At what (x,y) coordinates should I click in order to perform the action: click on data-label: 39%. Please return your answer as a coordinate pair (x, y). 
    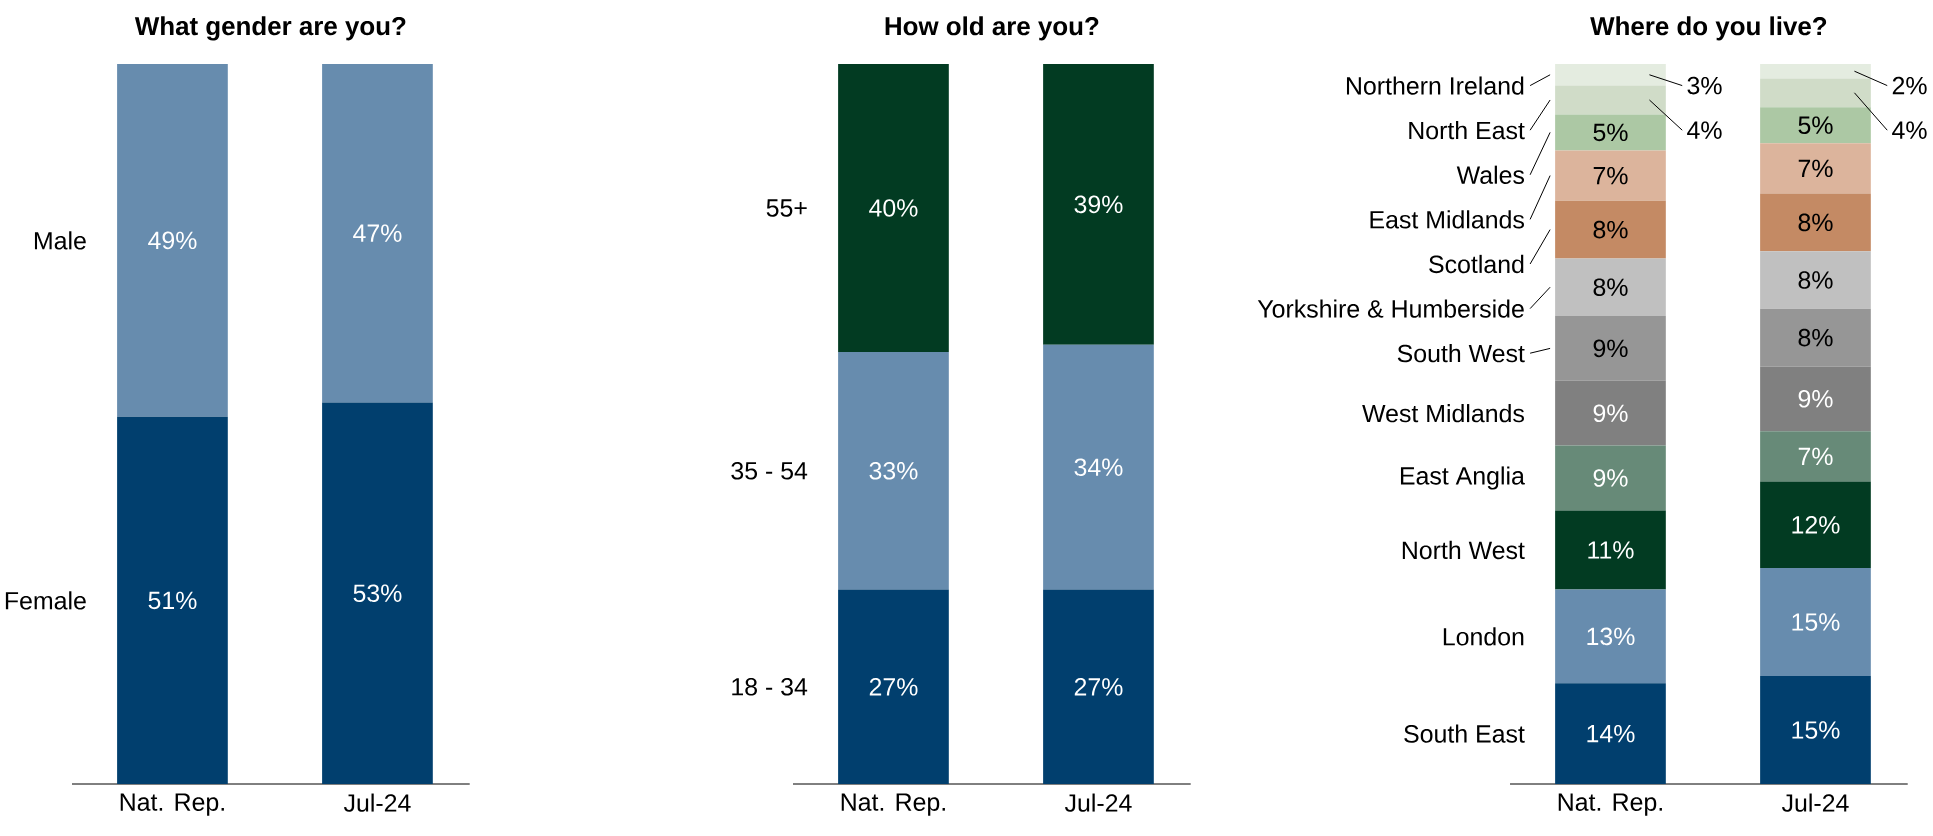
    Looking at the image, I should click on (1098, 204).